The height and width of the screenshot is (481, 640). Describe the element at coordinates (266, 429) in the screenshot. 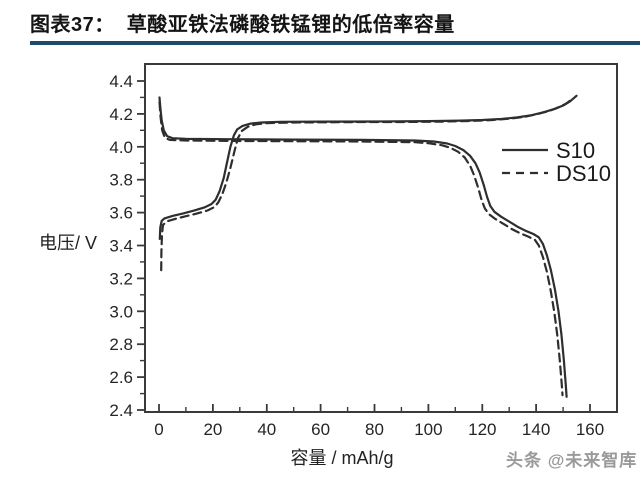

I see `x-tick-label: 40` at that location.